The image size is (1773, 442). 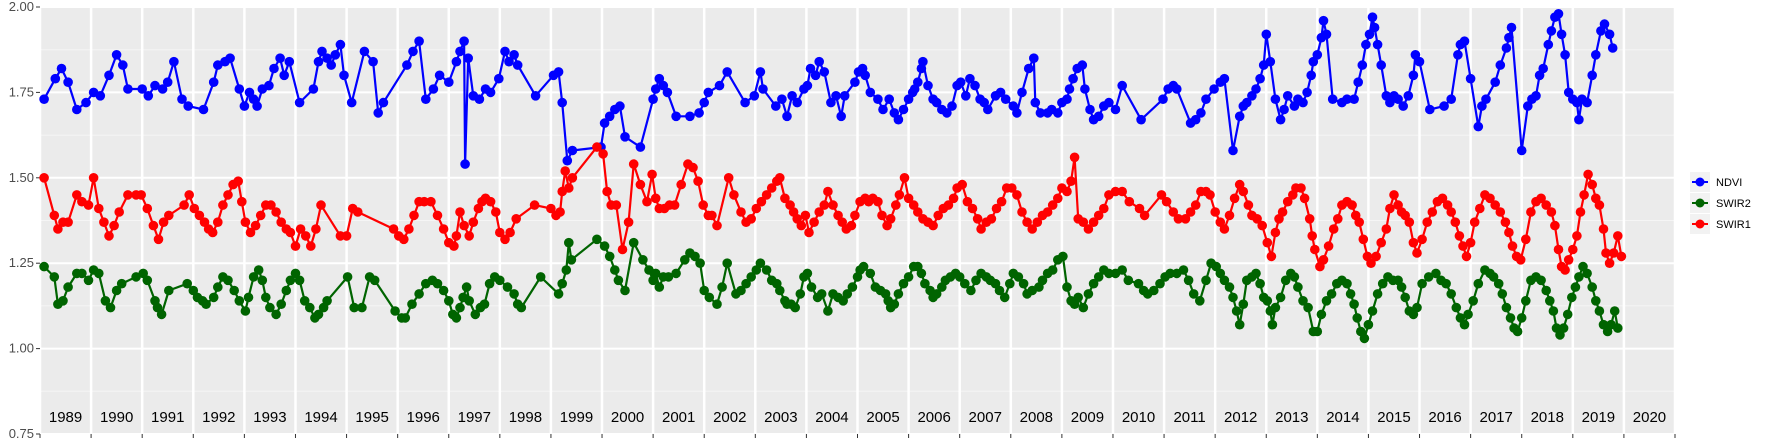 I want to click on year-label: 2012, so click(x=1240, y=417).